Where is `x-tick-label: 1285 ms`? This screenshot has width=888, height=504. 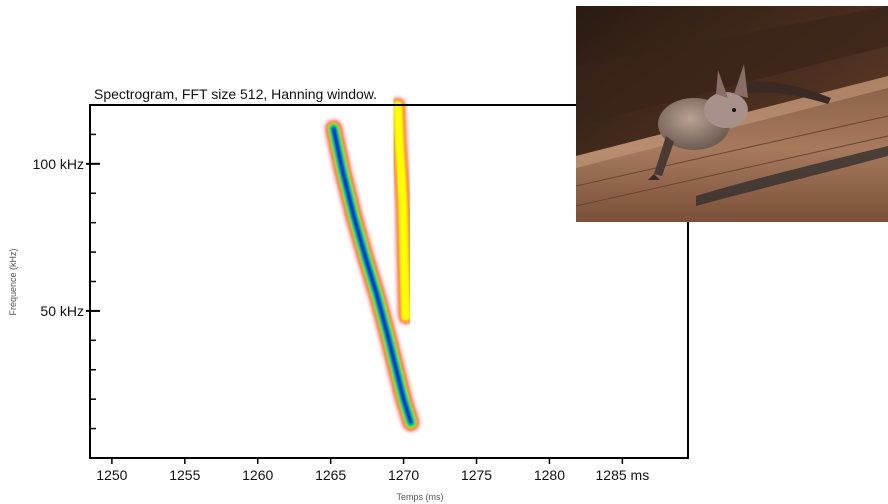
x-tick-label: 1285 ms is located at coordinates (623, 475).